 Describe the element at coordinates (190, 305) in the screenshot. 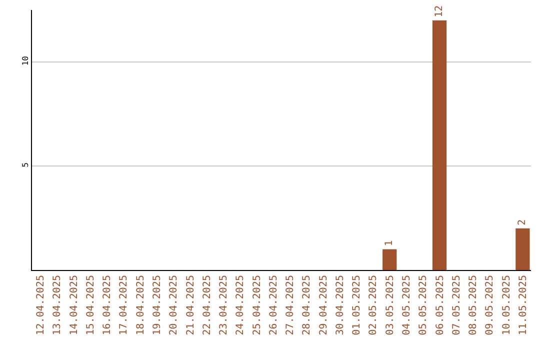

I see `x-tick-label: 21.04.2025` at that location.